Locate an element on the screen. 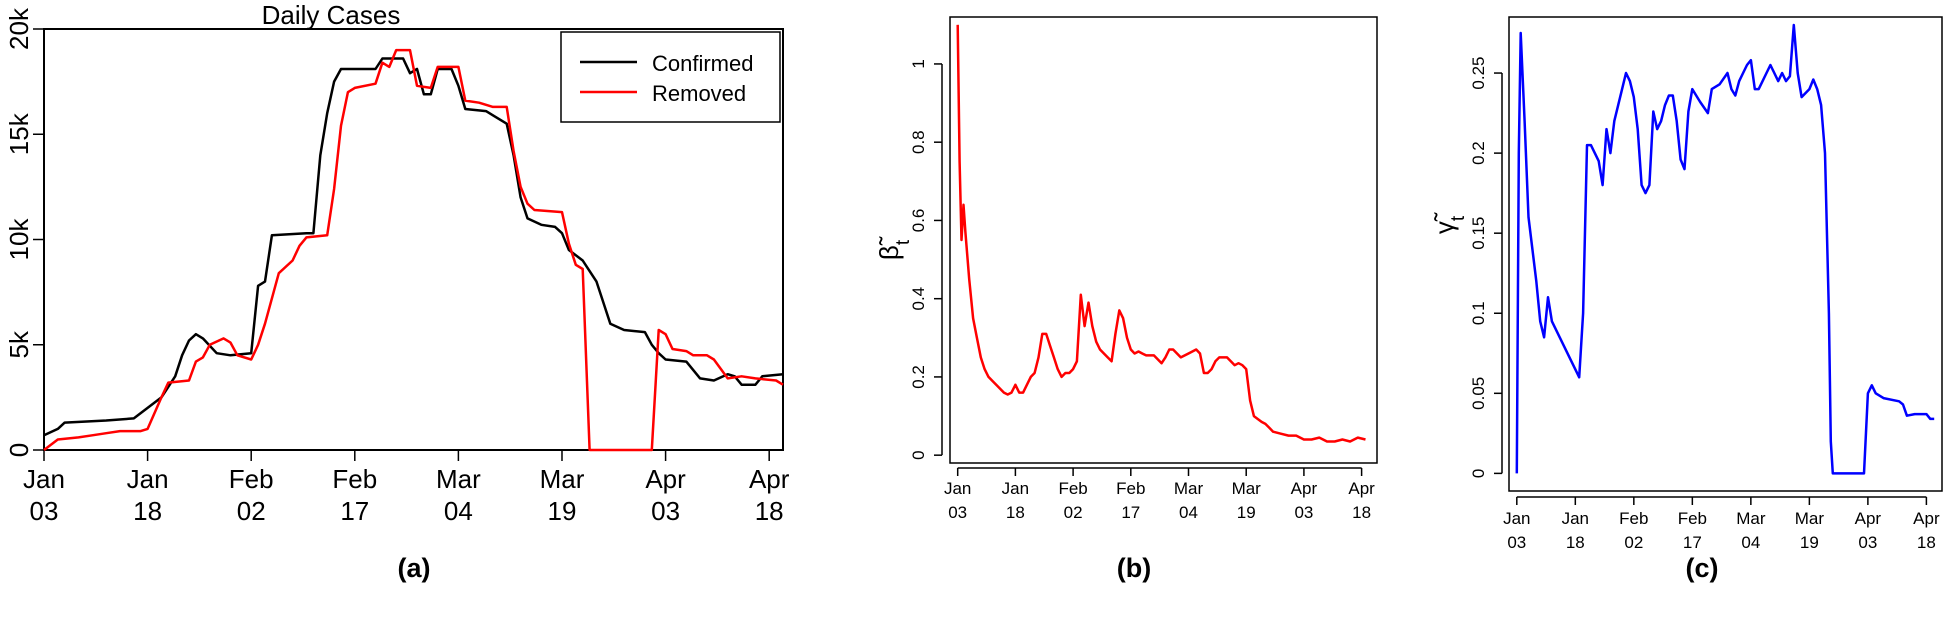  panel-c-x-tick-label-day: 17 is located at coordinates (1692, 542).